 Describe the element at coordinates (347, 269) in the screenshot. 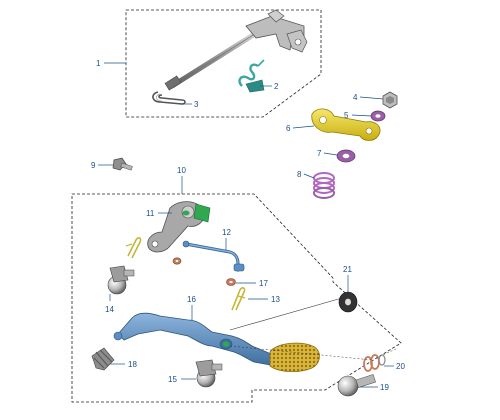

I see `callout-21: 21` at that location.